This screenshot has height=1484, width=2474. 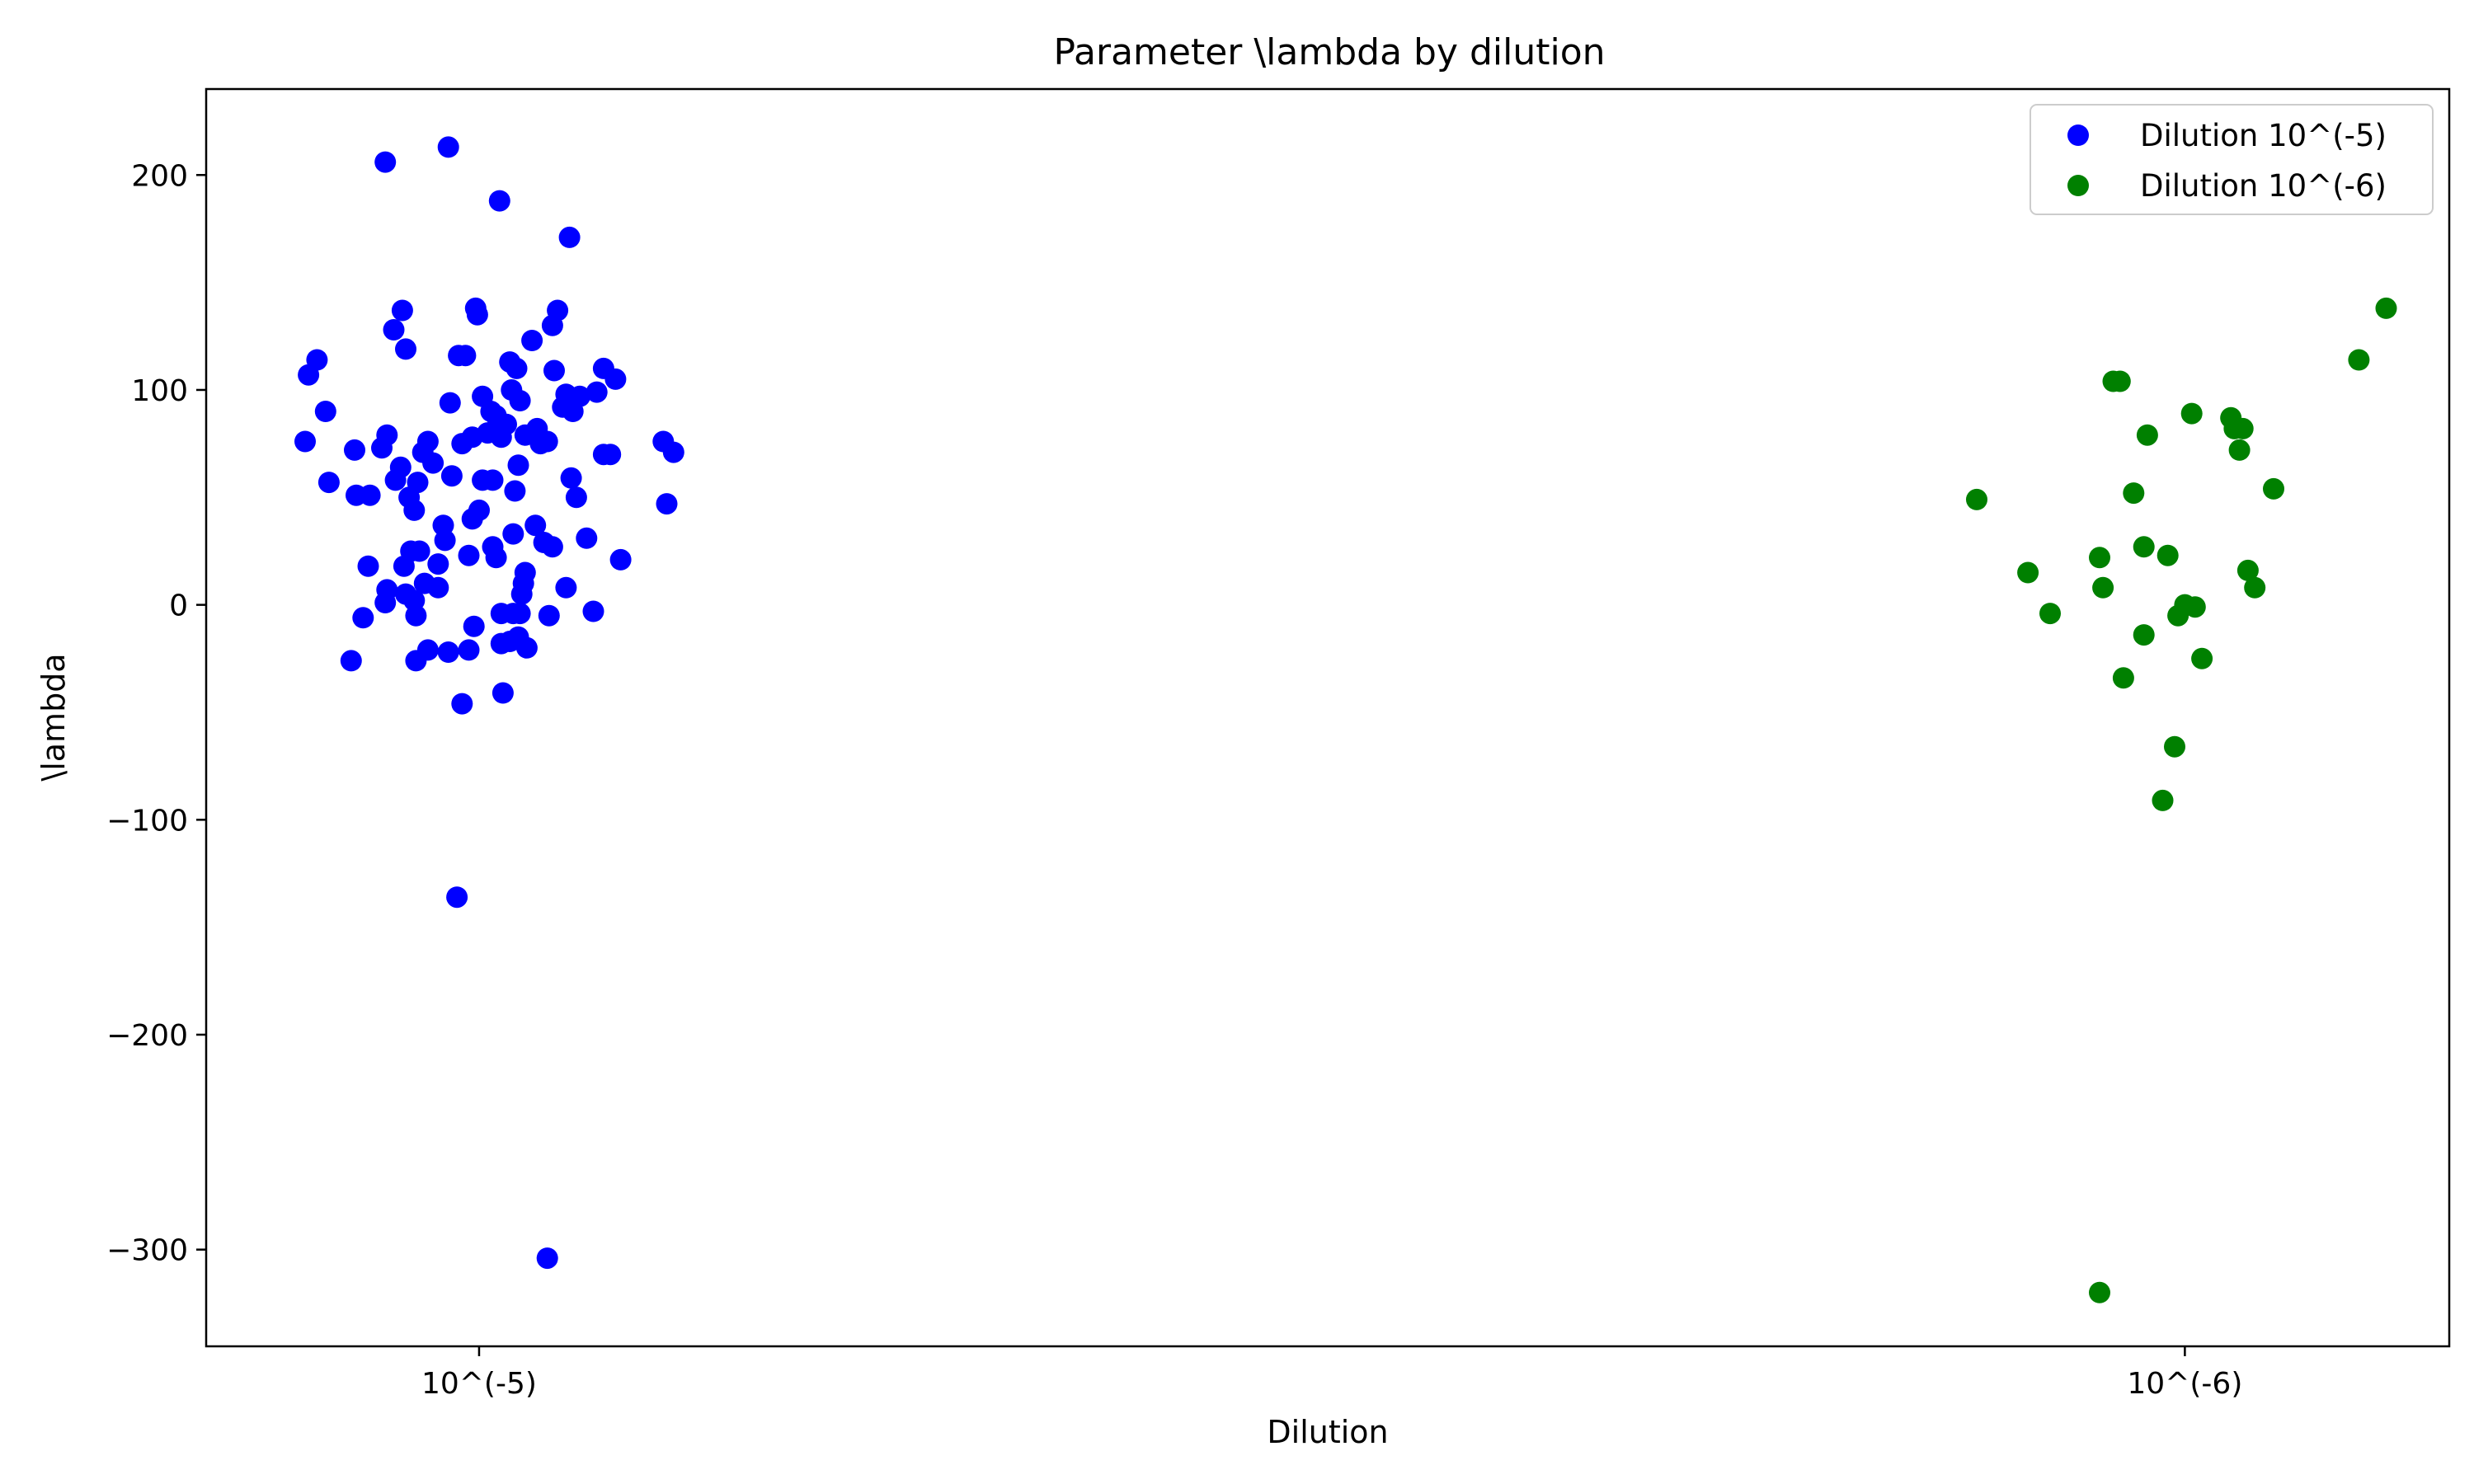 I want to click on series-2-points, so click(x=2181, y=800).